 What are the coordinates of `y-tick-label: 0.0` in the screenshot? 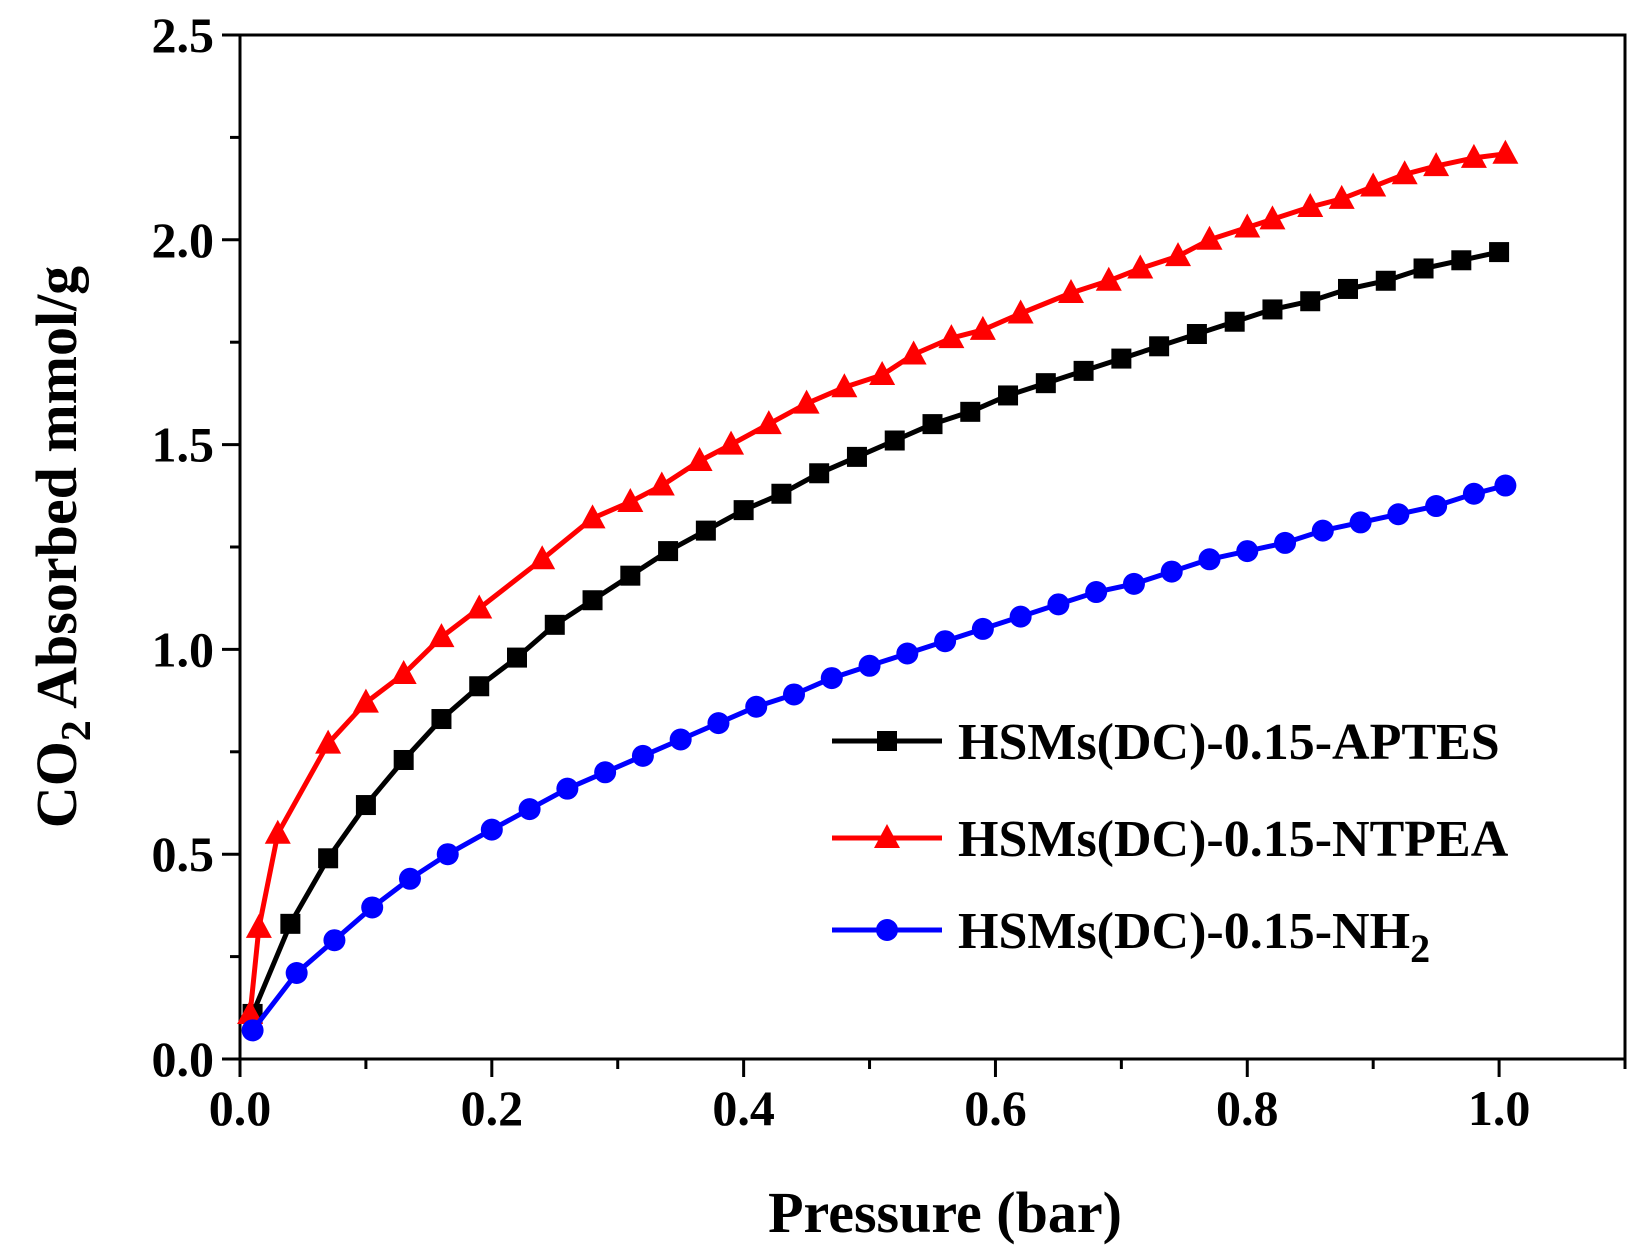 It's located at (183, 1059).